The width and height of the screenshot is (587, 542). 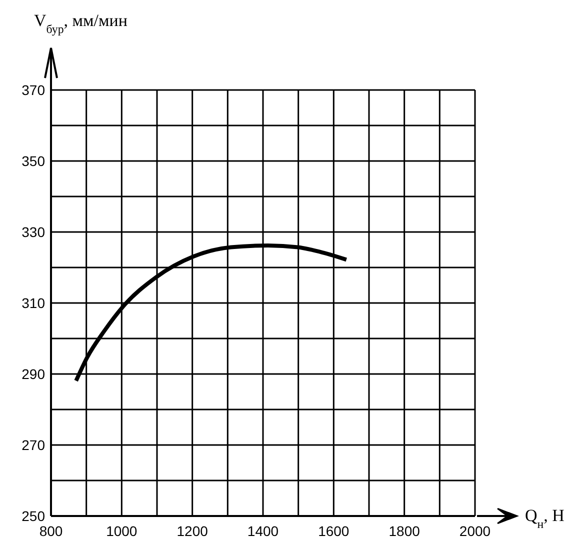 What do you see at coordinates (34, 374) in the screenshot?
I see `y-tick-label: 290` at bounding box center [34, 374].